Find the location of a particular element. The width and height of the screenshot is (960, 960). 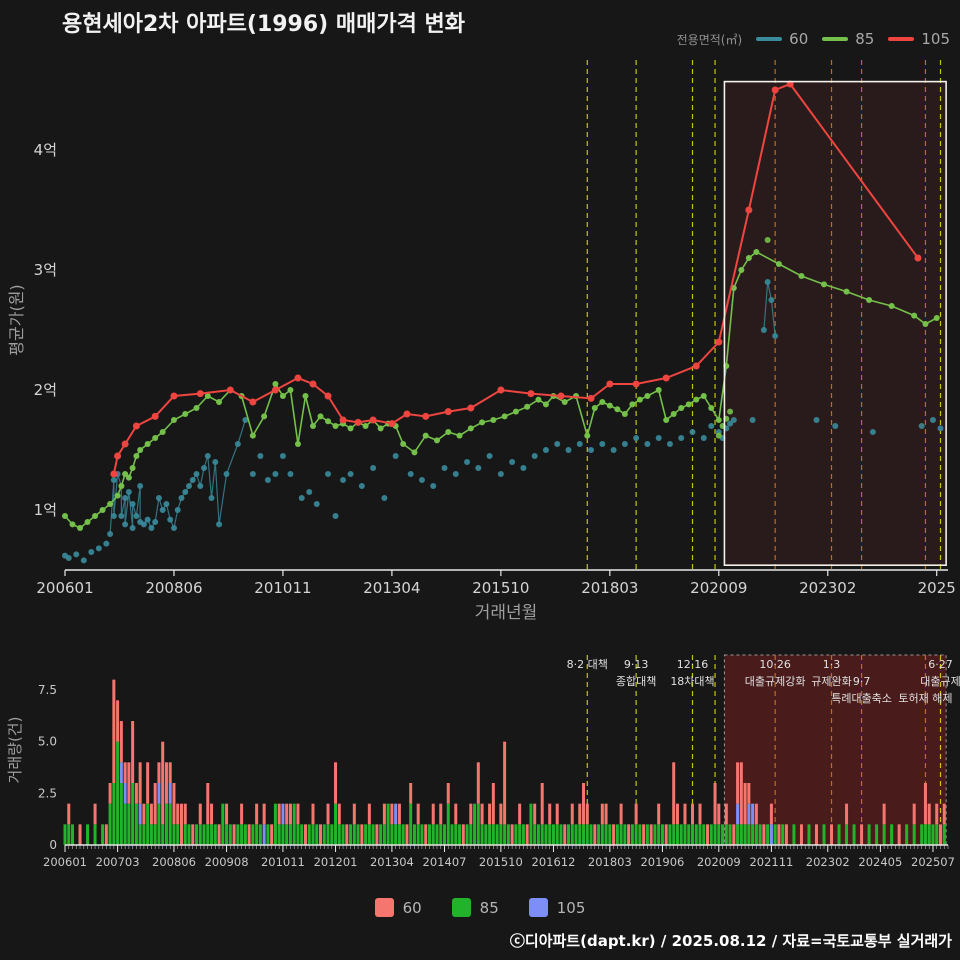

x-tick-label: 200601 is located at coordinates (64, 588).